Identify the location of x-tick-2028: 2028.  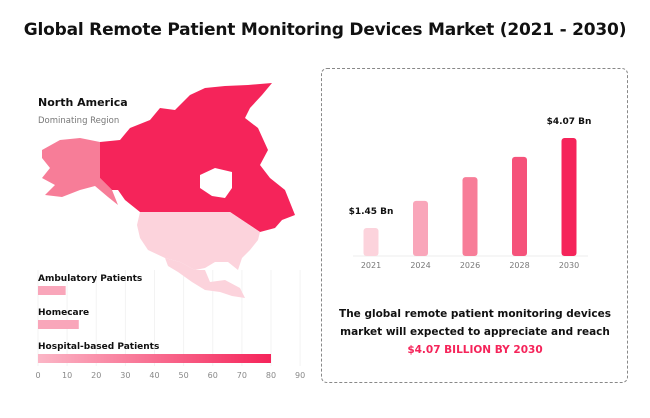
(519, 265).